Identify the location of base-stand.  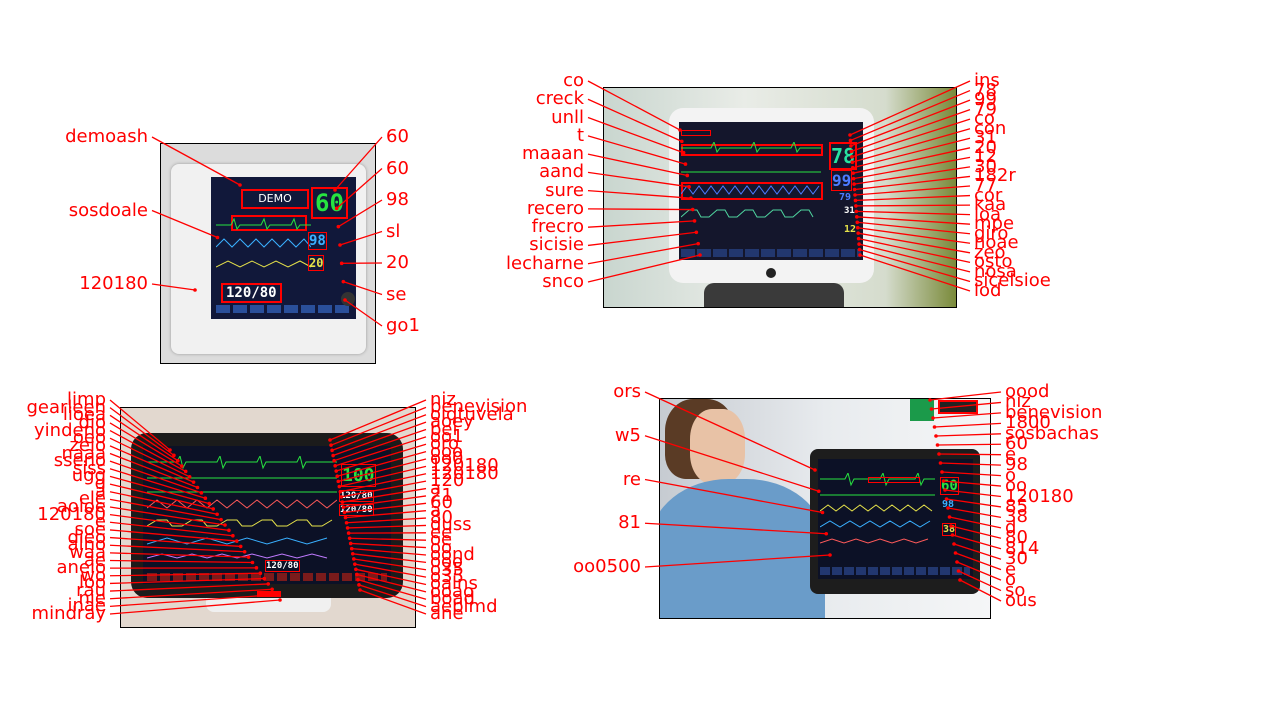
(774, 295).